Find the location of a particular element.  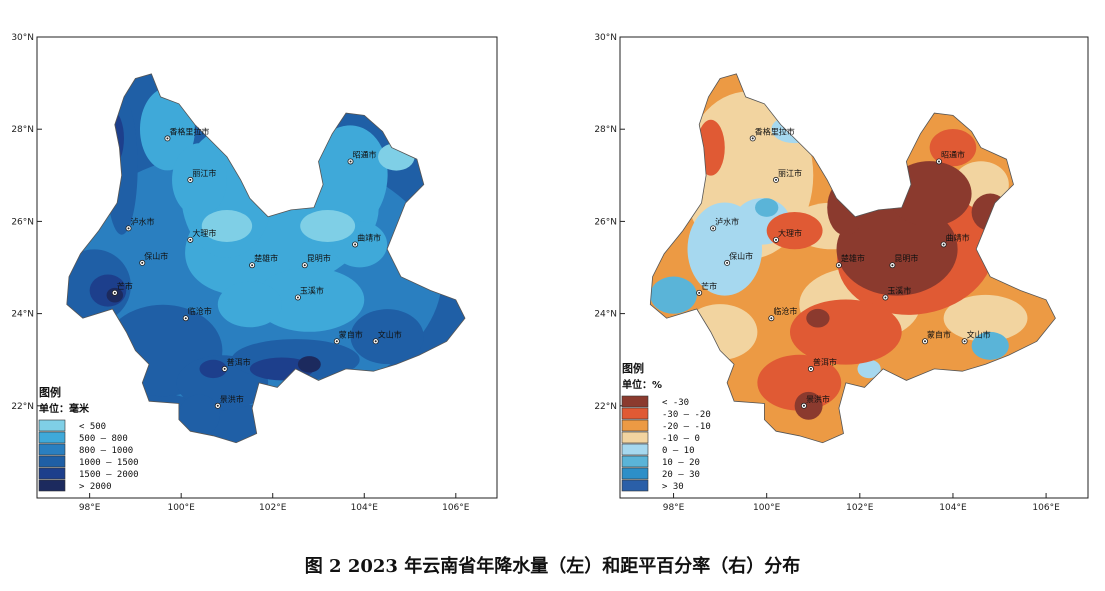

city-label: 大理市 is located at coordinates (204, 233).